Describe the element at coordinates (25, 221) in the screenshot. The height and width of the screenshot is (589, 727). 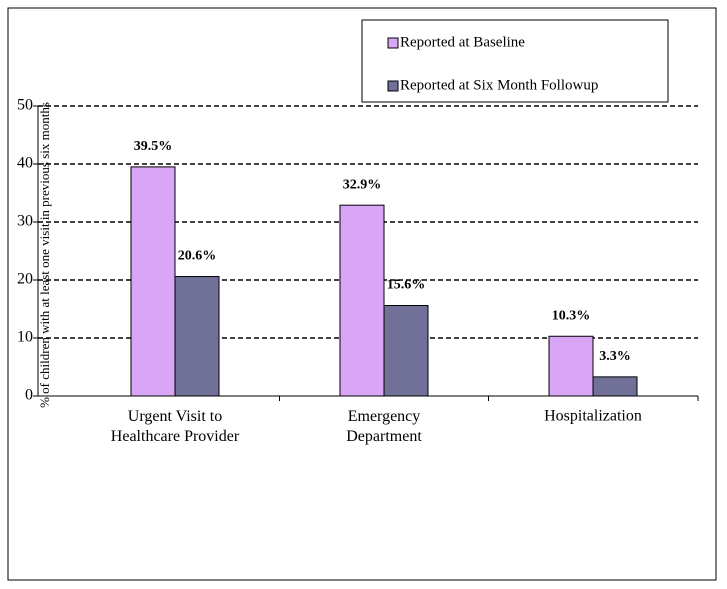
I see `y-tick-label: 30` at that location.